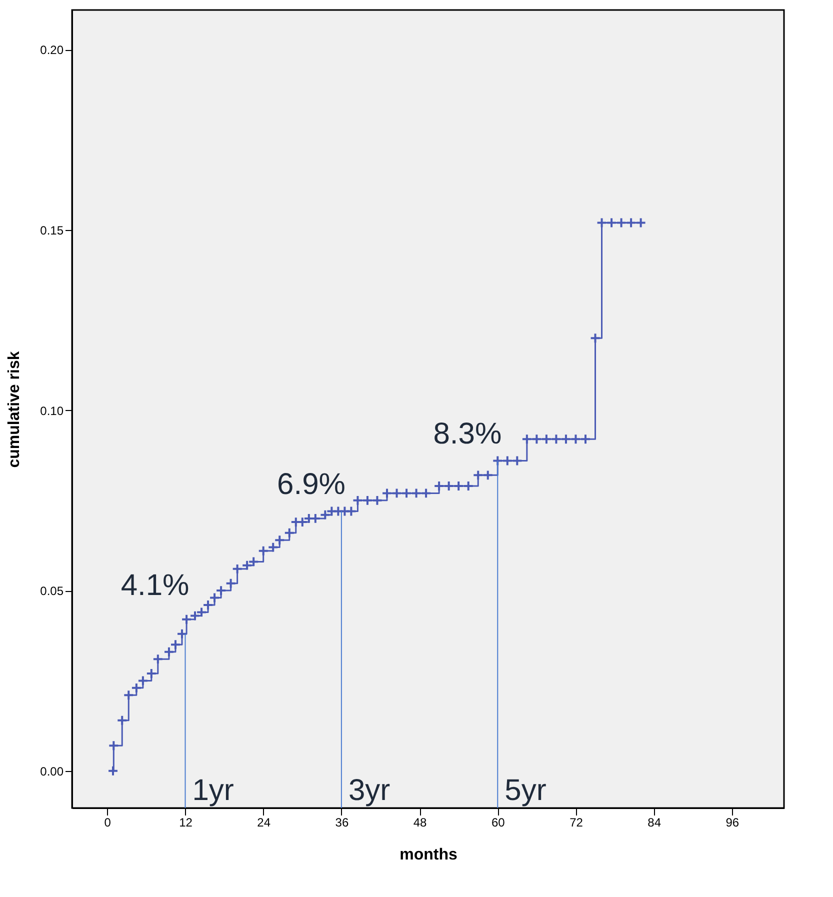 The height and width of the screenshot is (897, 833). I want to click on x-tick-label: 36, so click(342, 823).